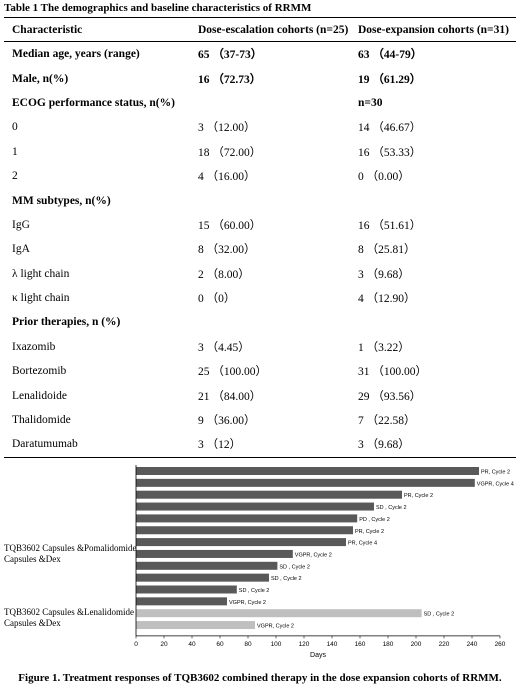 This screenshot has height=695, width=520. Describe the element at coordinates (21, 249) in the screenshot. I see `row-label: IgA` at that location.